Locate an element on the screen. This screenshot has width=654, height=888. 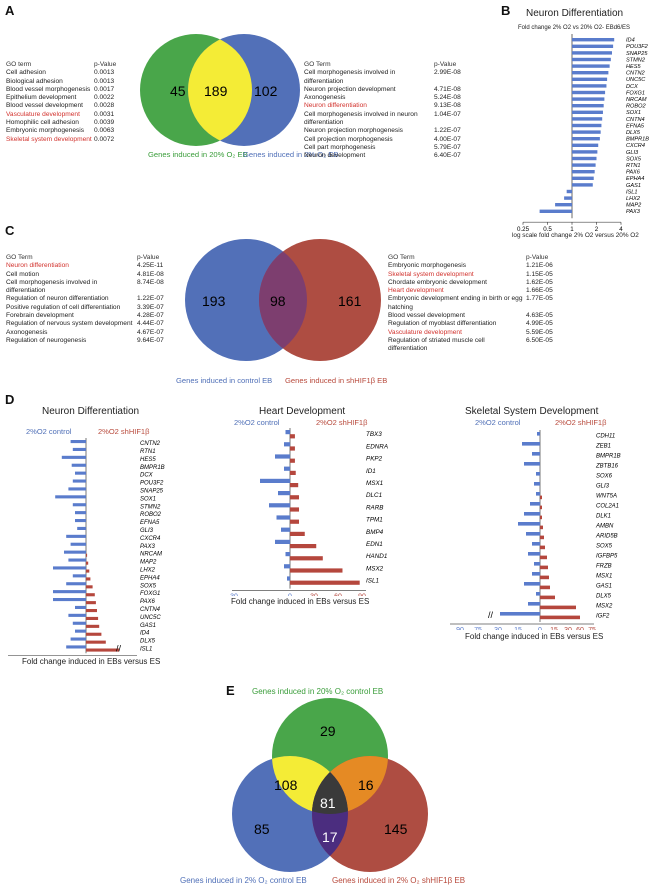
chartD1-gene-label: CNTN2 is located at coordinates (150, 444).